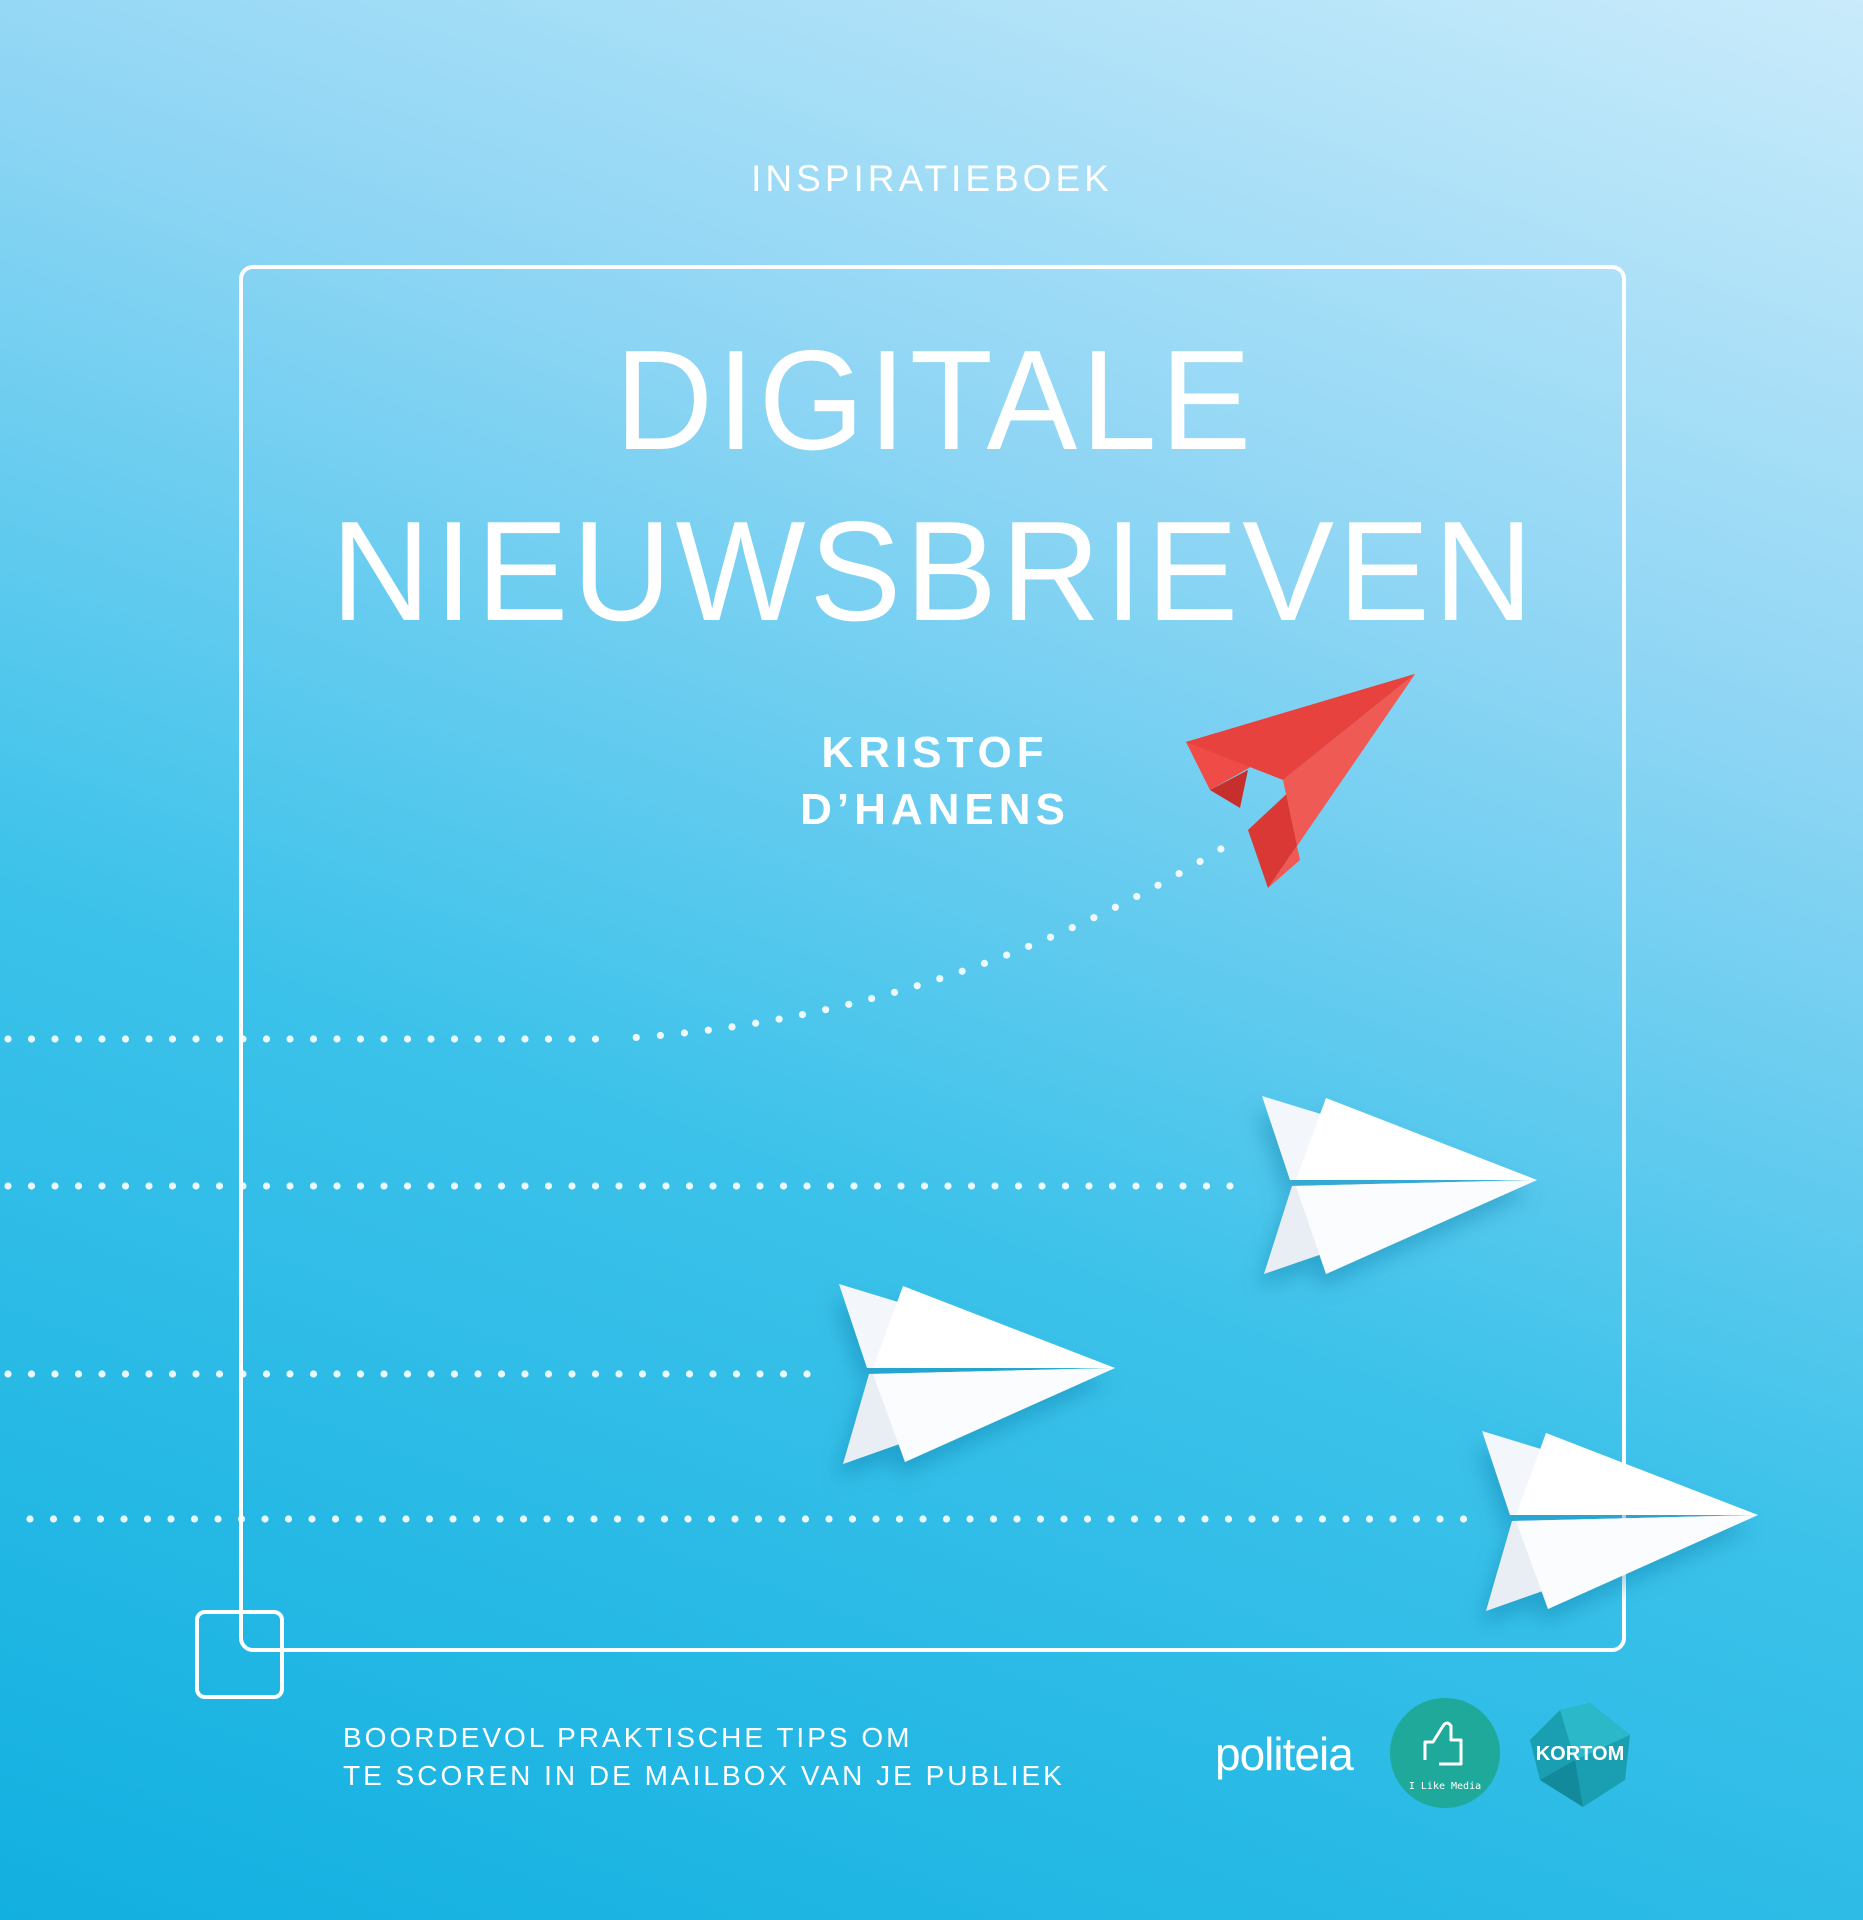 The width and height of the screenshot is (1863, 1920). I want to click on corner-square, so click(239, 1654).